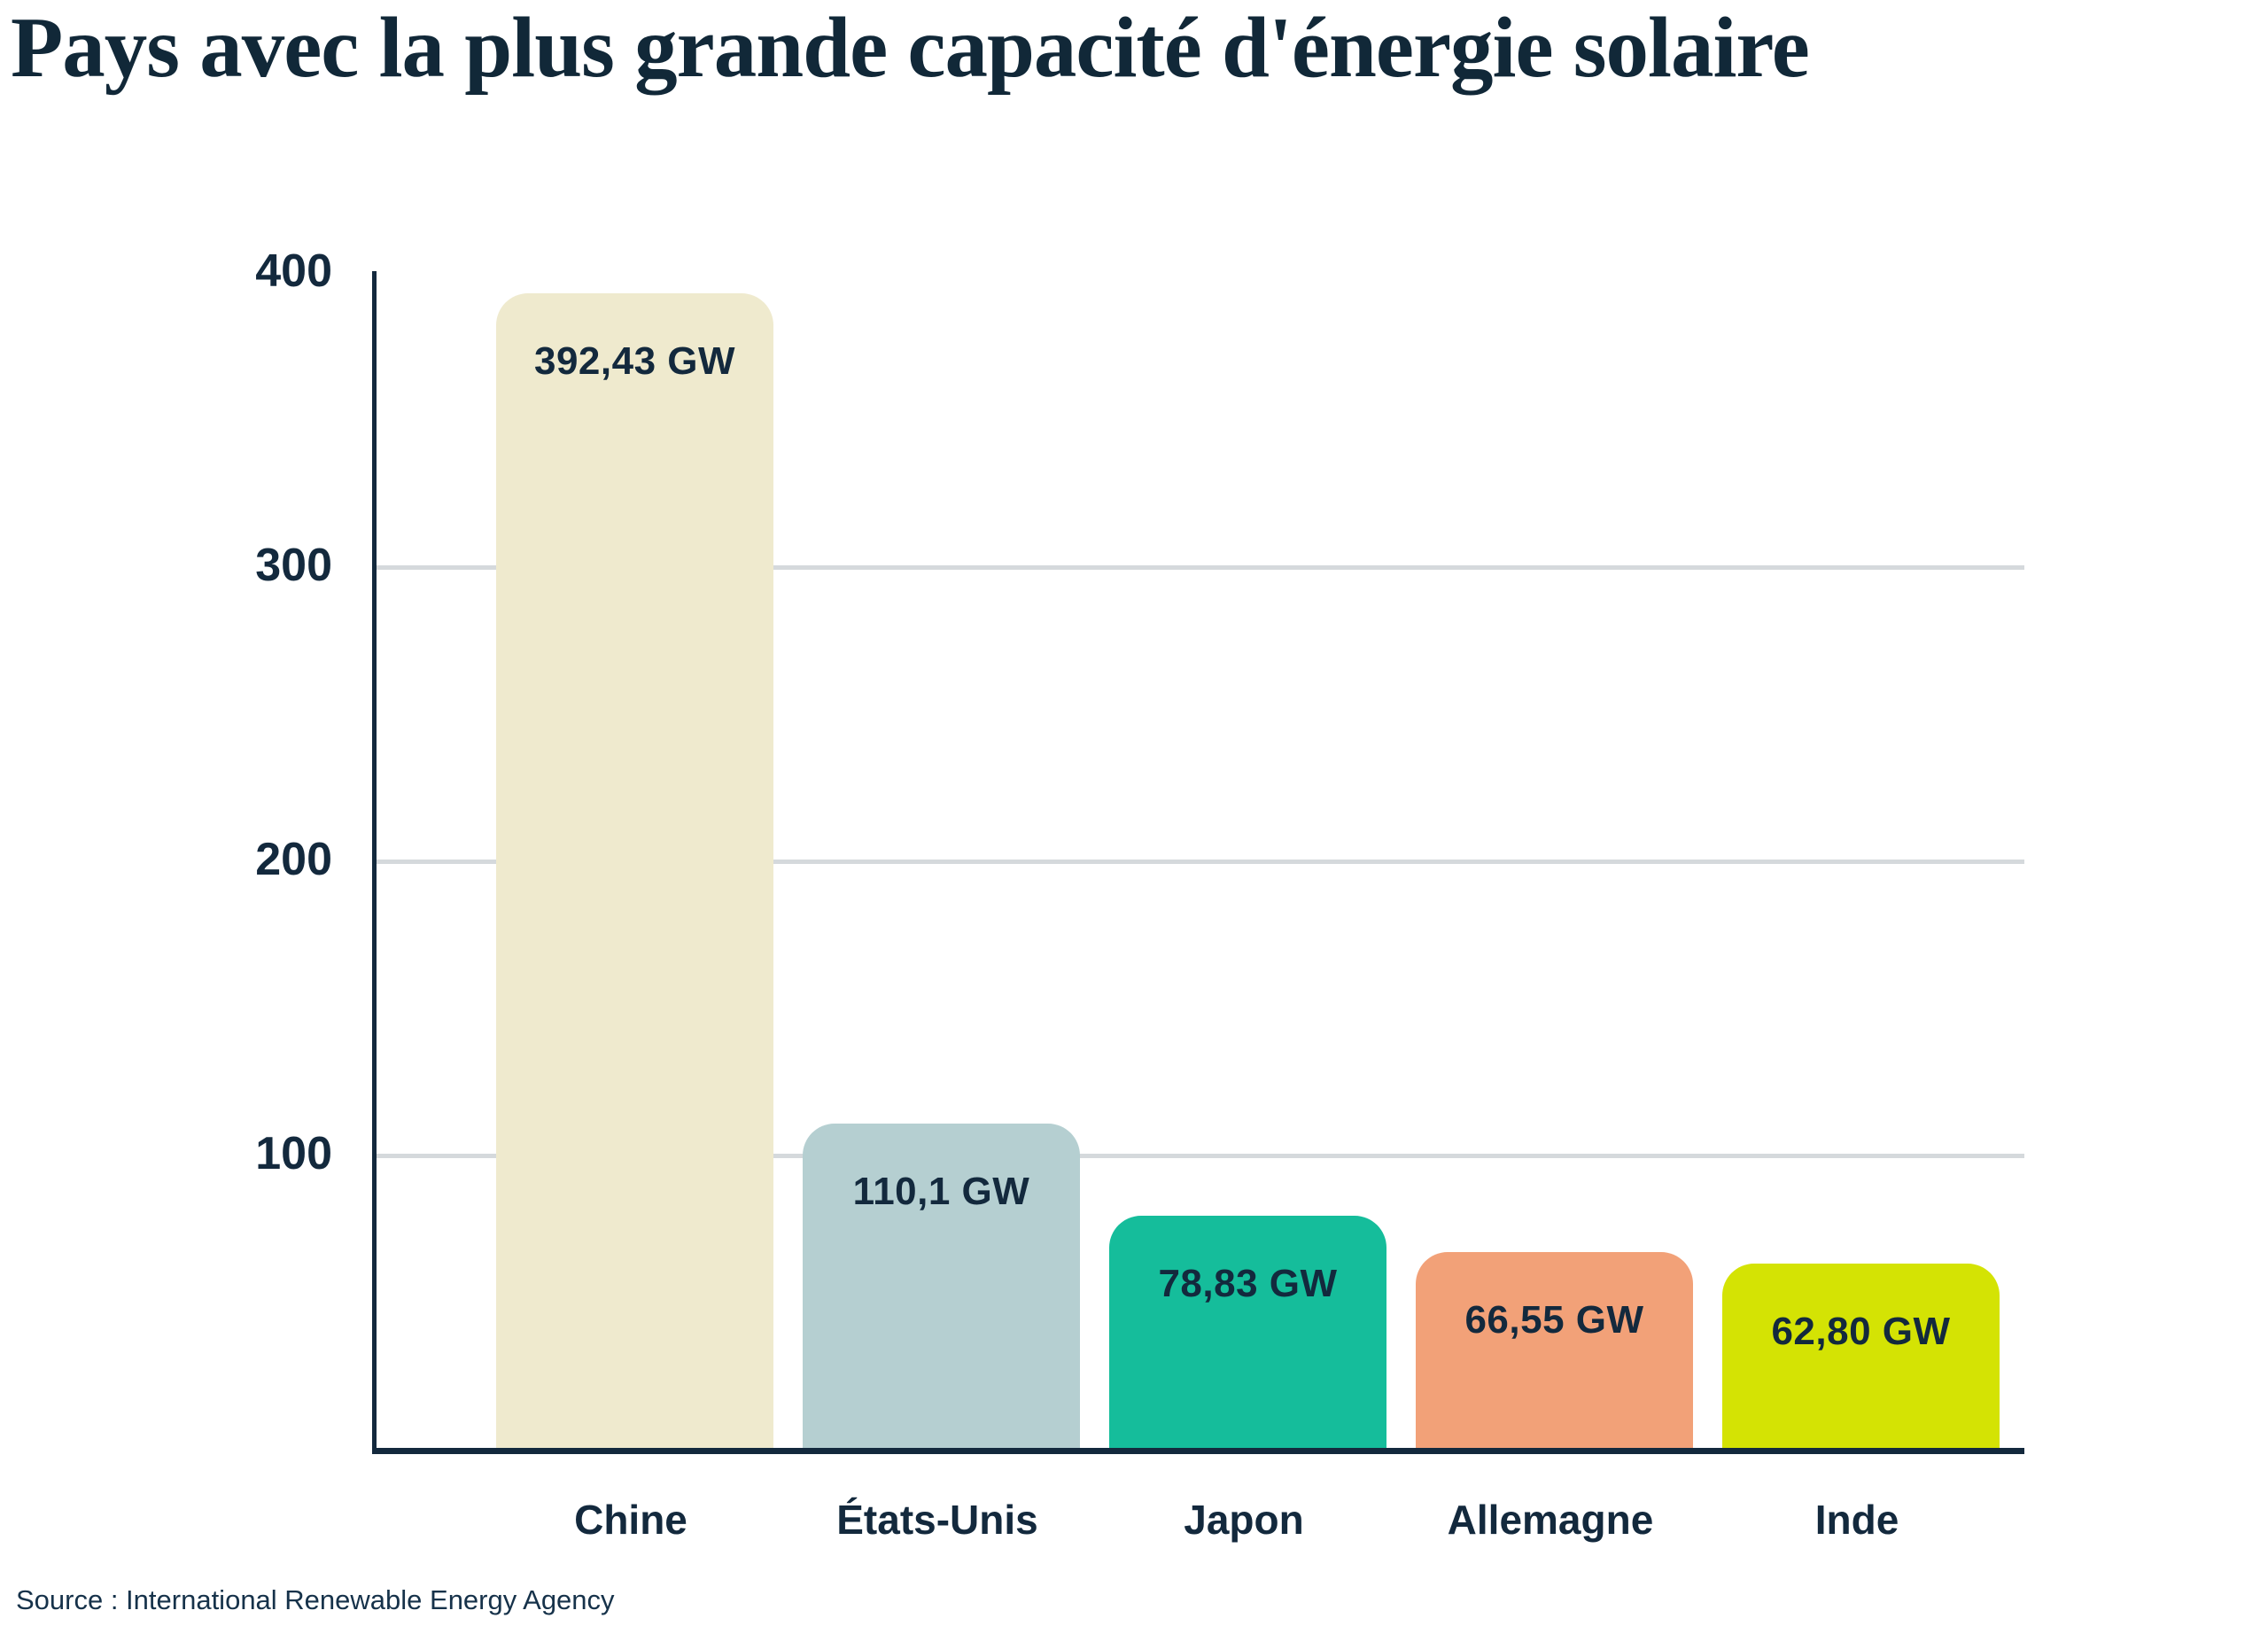 This screenshot has width=2268, height=1626. Describe the element at coordinates (1550, 1520) in the screenshot. I see `category-label: Allemagne` at that location.